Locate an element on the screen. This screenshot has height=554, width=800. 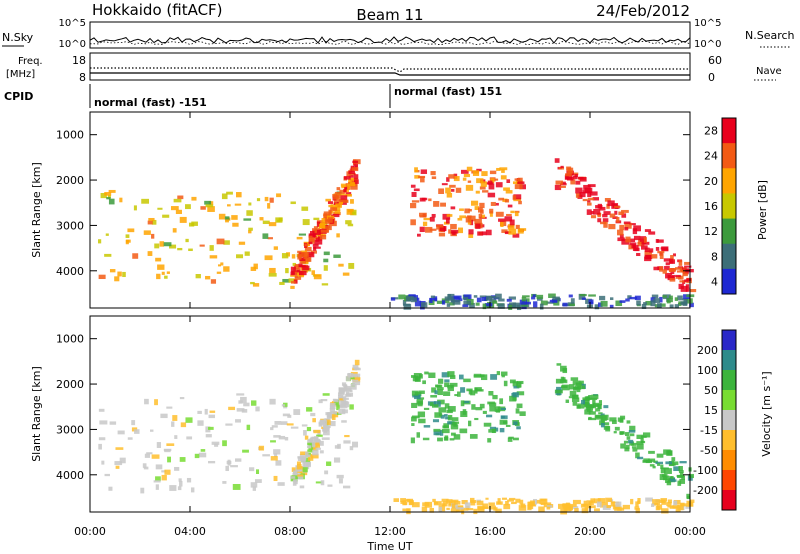
station-title: Hokkaido (fitACF) is located at coordinates (157, 10).